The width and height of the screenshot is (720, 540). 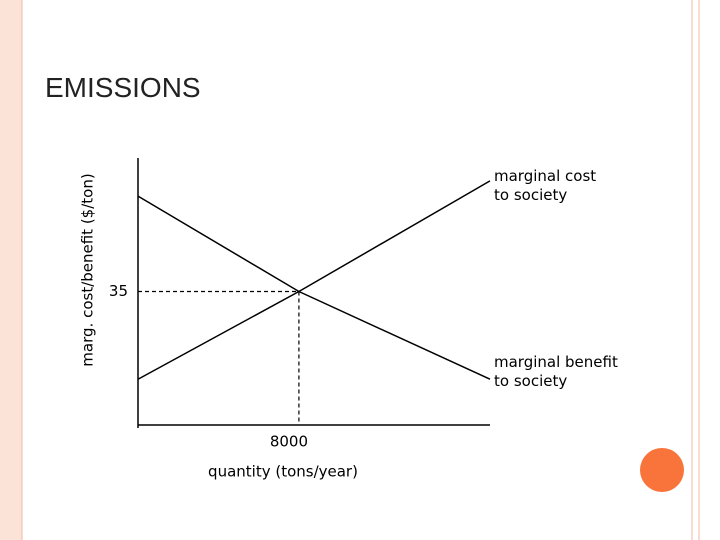 I want to click on x-tick-label: 8000, so click(x=289, y=442).